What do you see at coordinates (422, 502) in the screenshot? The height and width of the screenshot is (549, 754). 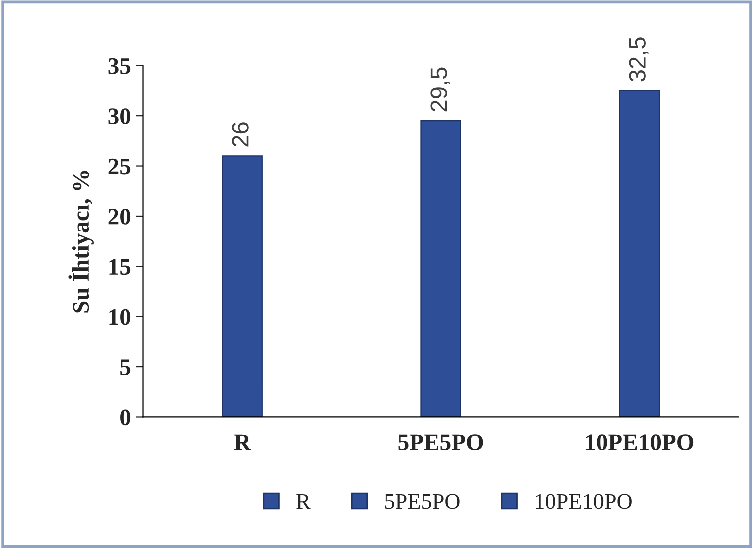 I see `legend-label: 5PE5PO` at bounding box center [422, 502].